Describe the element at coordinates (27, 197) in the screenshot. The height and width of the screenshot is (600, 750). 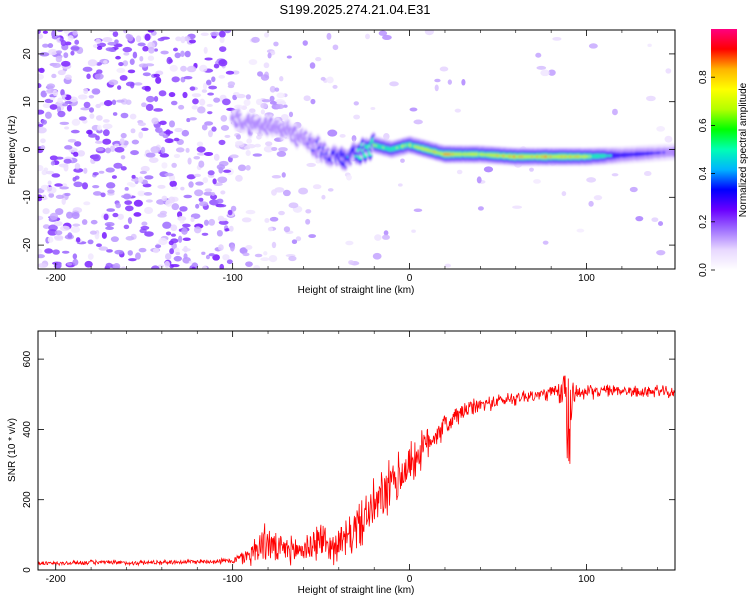
I see `y-tick-label: -10` at that location.